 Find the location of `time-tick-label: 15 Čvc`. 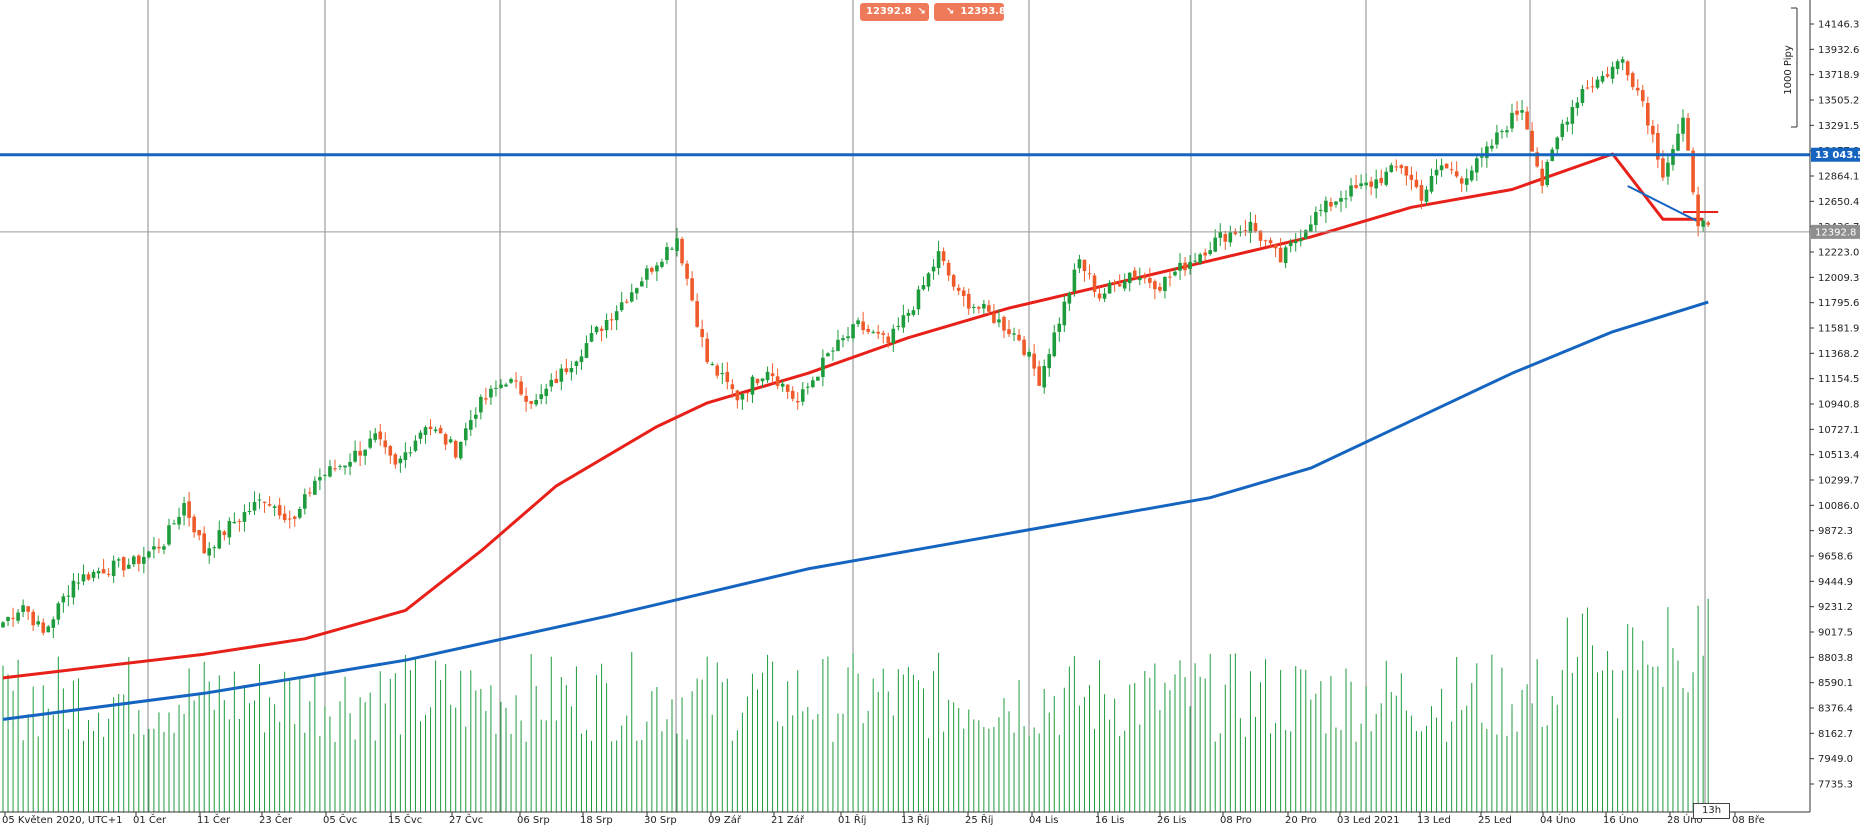

time-tick-label: 15 Čvc is located at coordinates (405, 819).